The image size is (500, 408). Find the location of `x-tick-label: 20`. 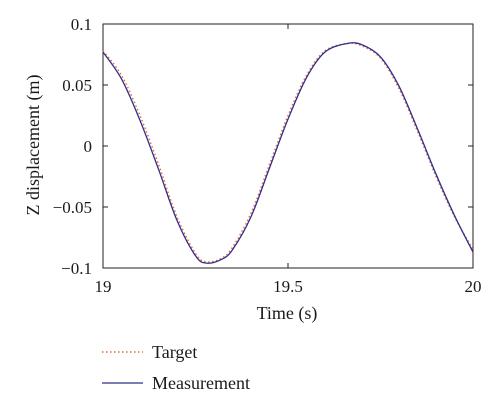

x-tick-label: 20 is located at coordinates (473, 286).